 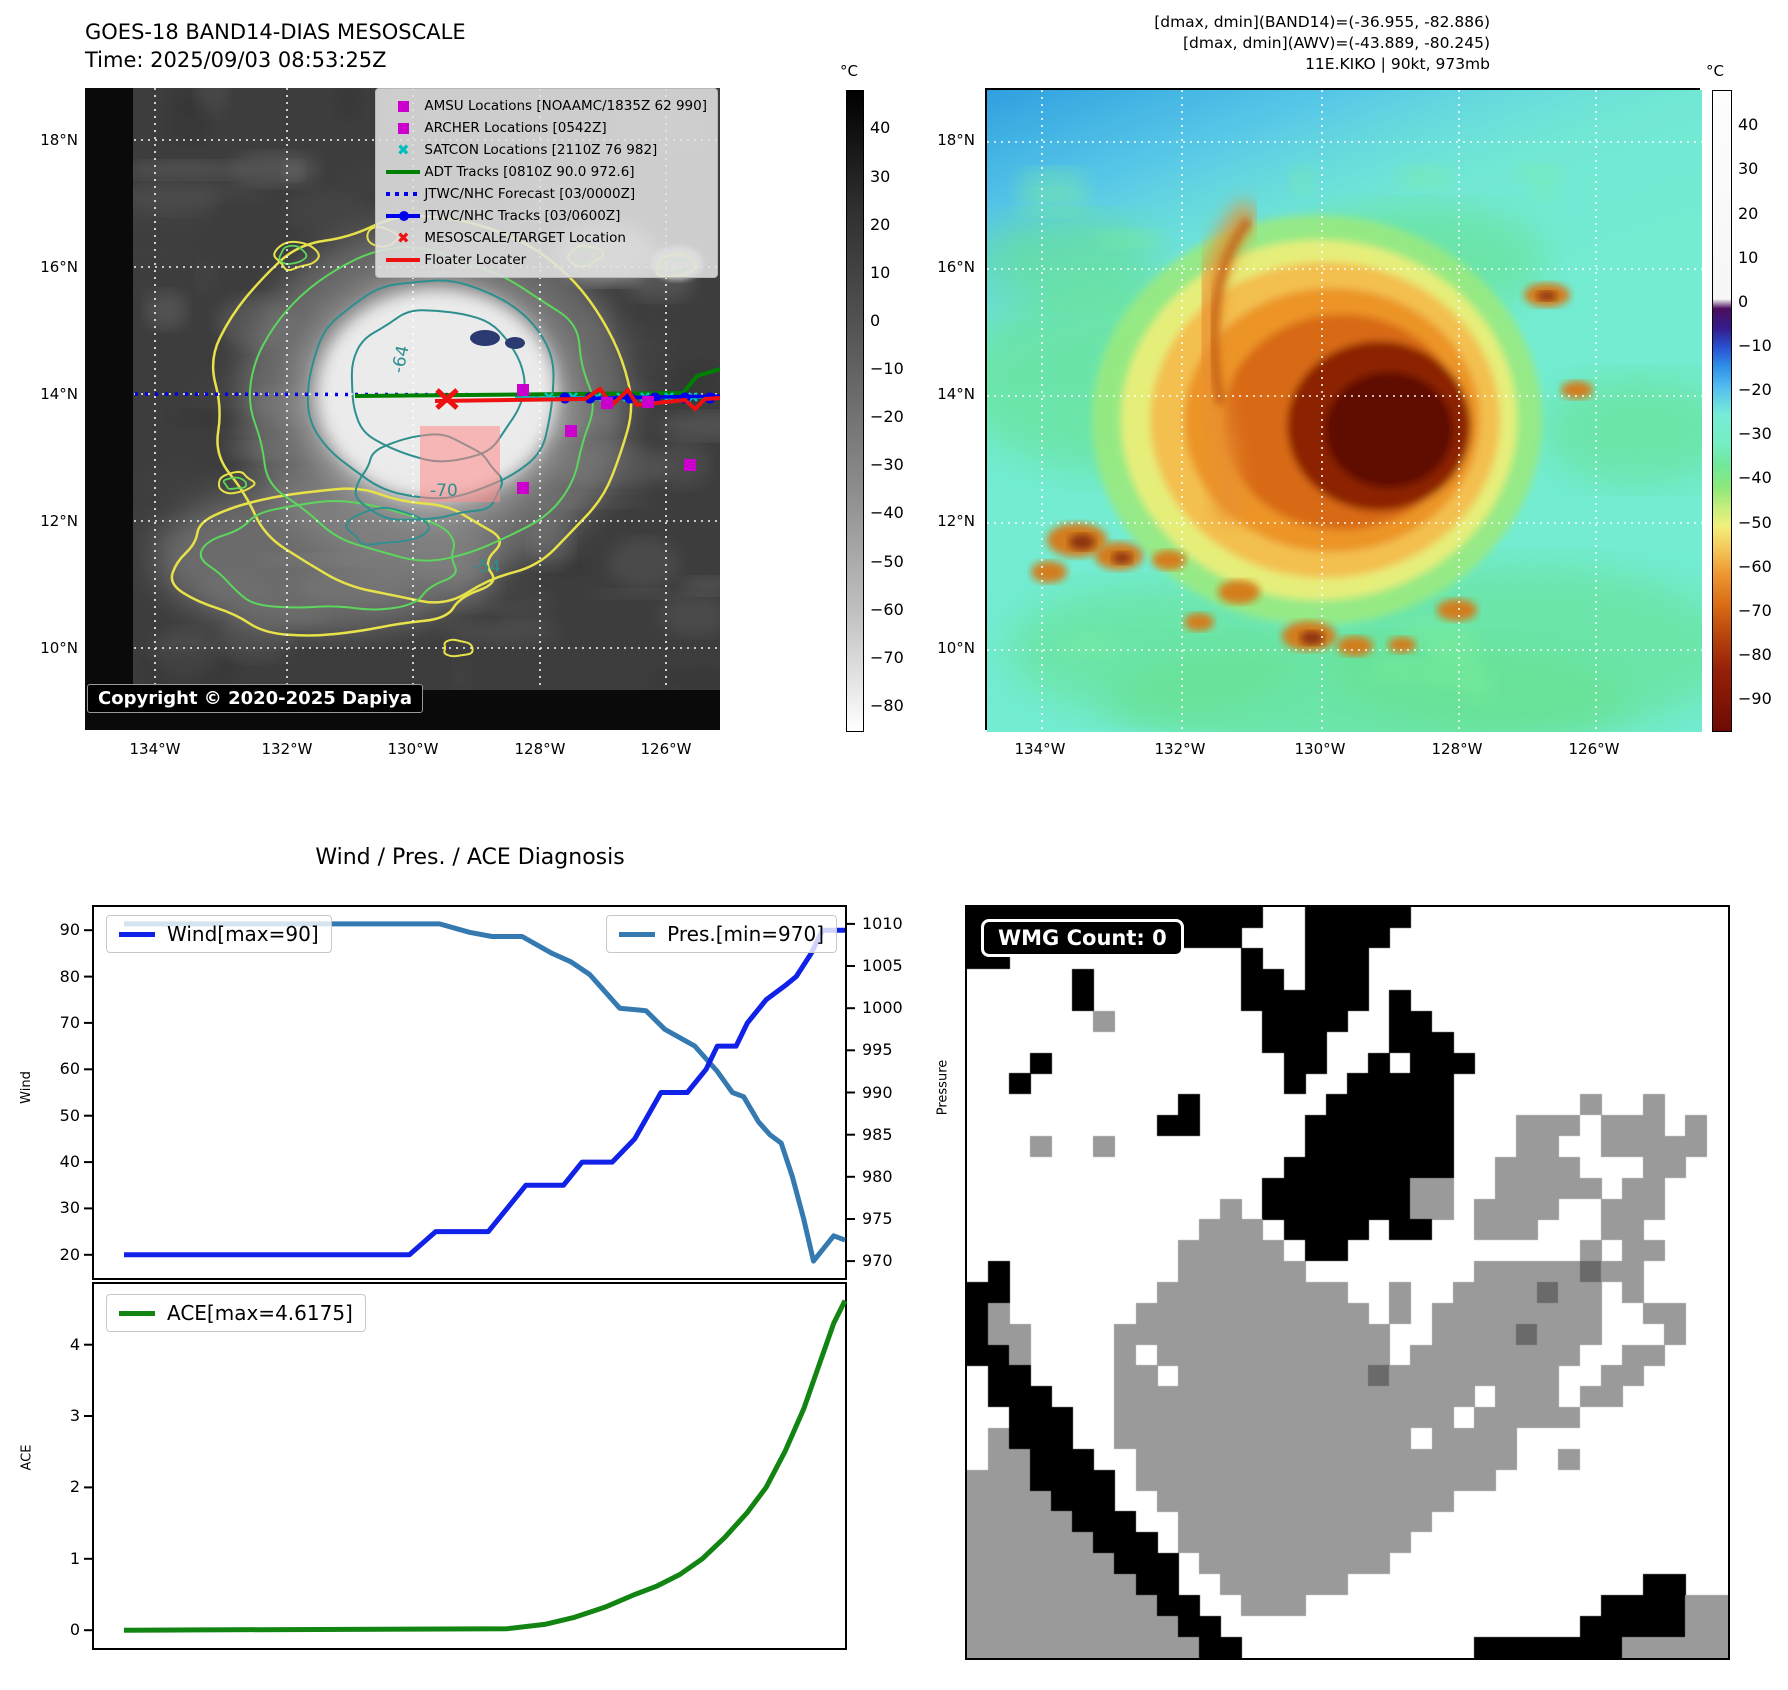 What do you see at coordinates (877, 1134) in the screenshot?
I see `pressure-tick-label: 985` at bounding box center [877, 1134].